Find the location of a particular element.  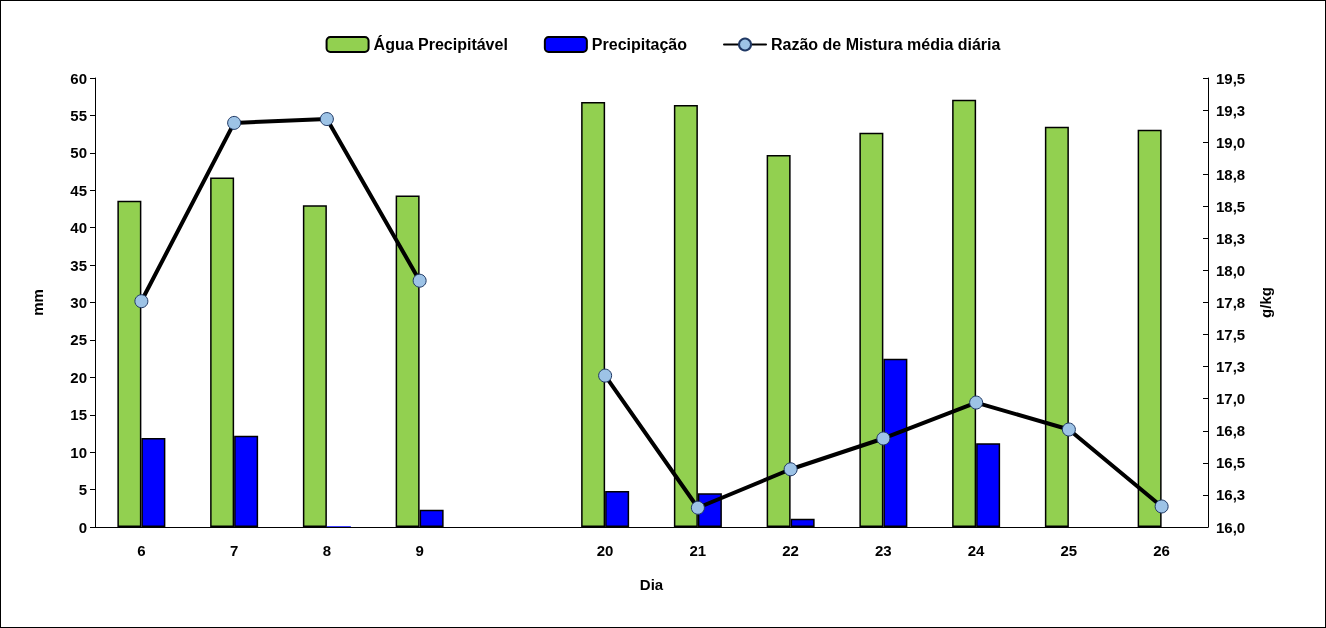

y-tick-label: 60 is located at coordinates (78, 78).